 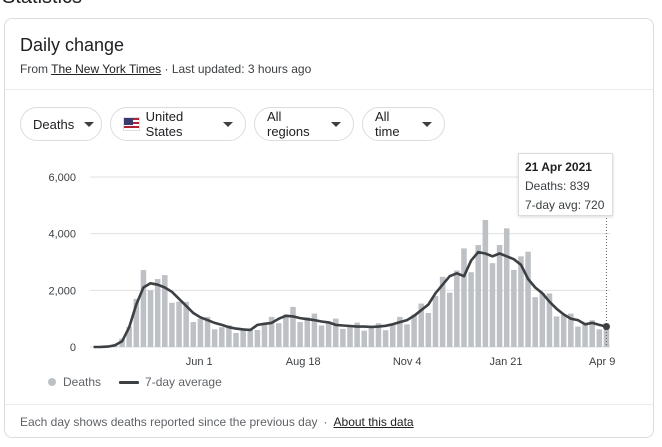 I want to click on time-range-dropdown: All time, so click(x=403, y=124).